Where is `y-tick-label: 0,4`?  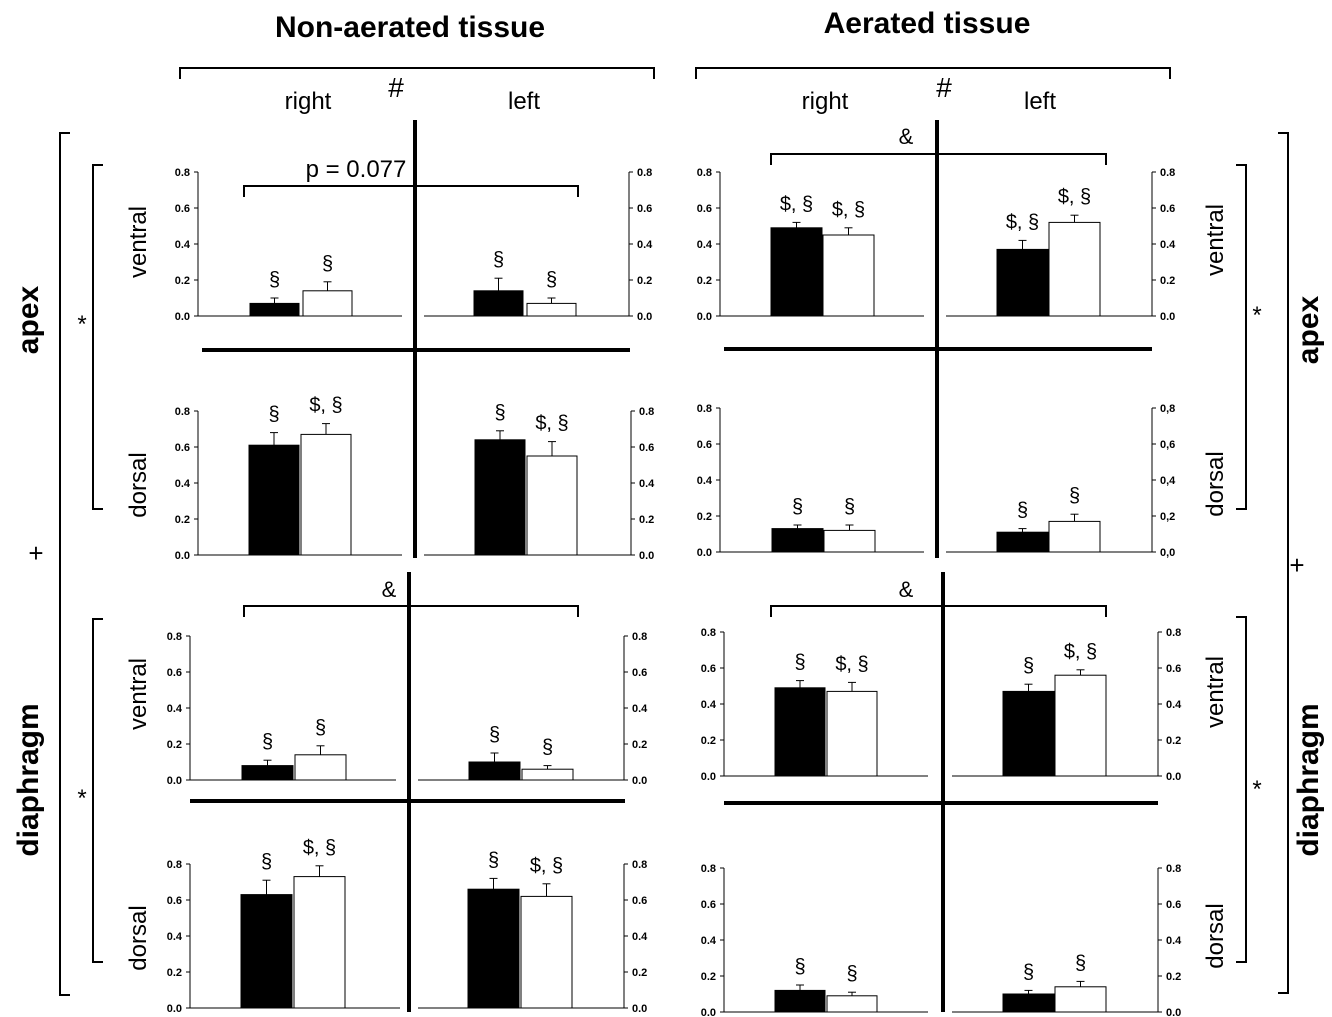
y-tick-label: 0,4 is located at coordinates (1168, 481).